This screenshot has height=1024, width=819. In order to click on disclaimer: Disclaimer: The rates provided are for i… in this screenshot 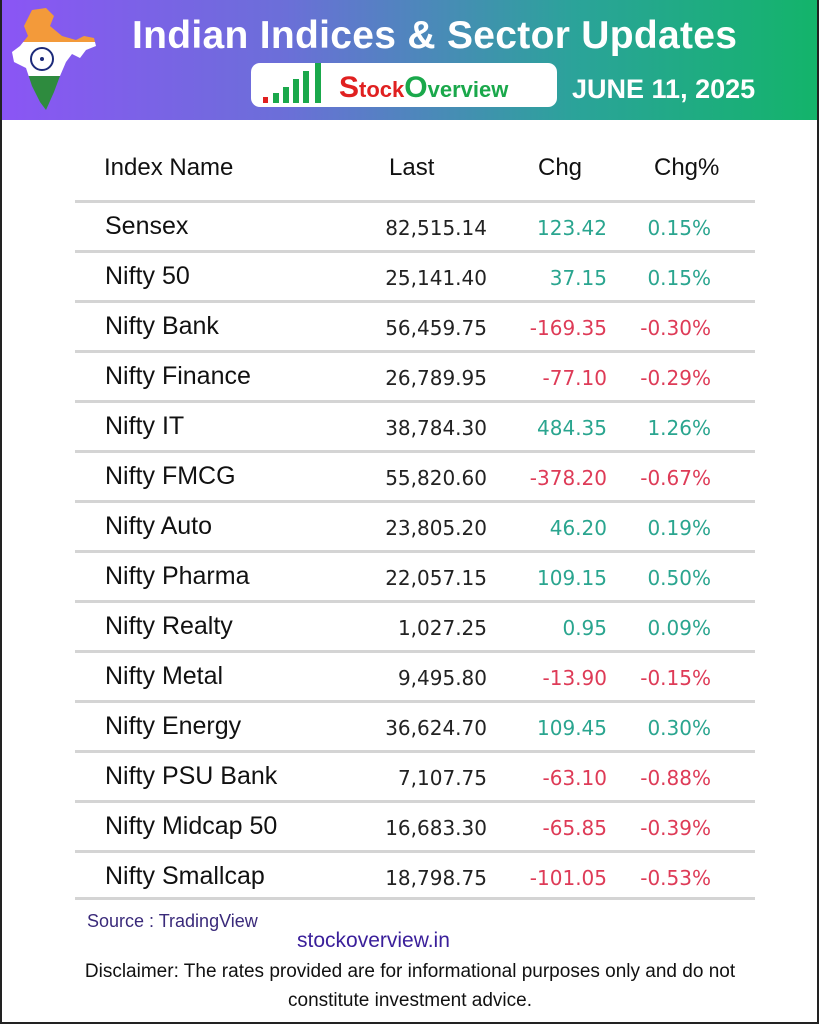, I will do `click(410, 986)`.